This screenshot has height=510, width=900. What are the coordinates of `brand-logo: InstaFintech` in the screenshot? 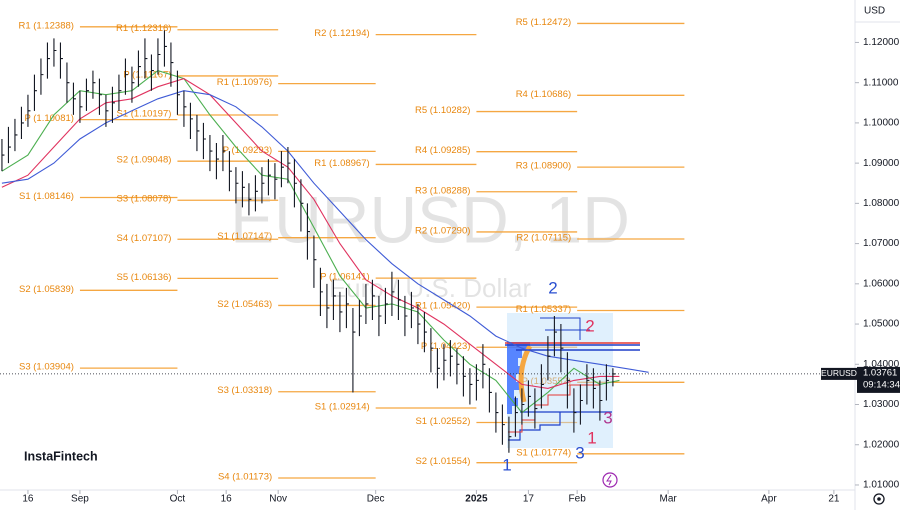 It's located at (61, 456).